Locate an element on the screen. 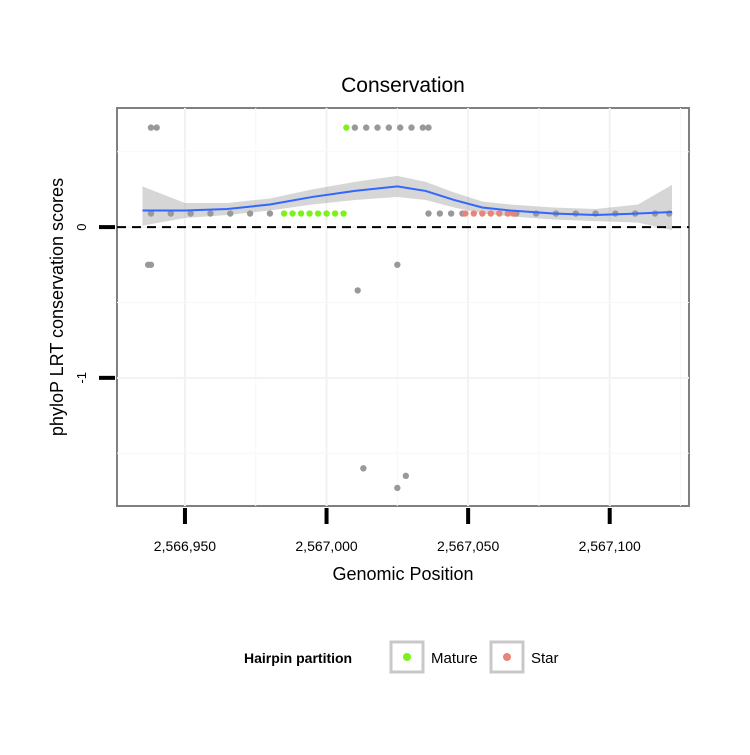 The height and width of the screenshot is (755, 750). loess-line is located at coordinates (407, 201).